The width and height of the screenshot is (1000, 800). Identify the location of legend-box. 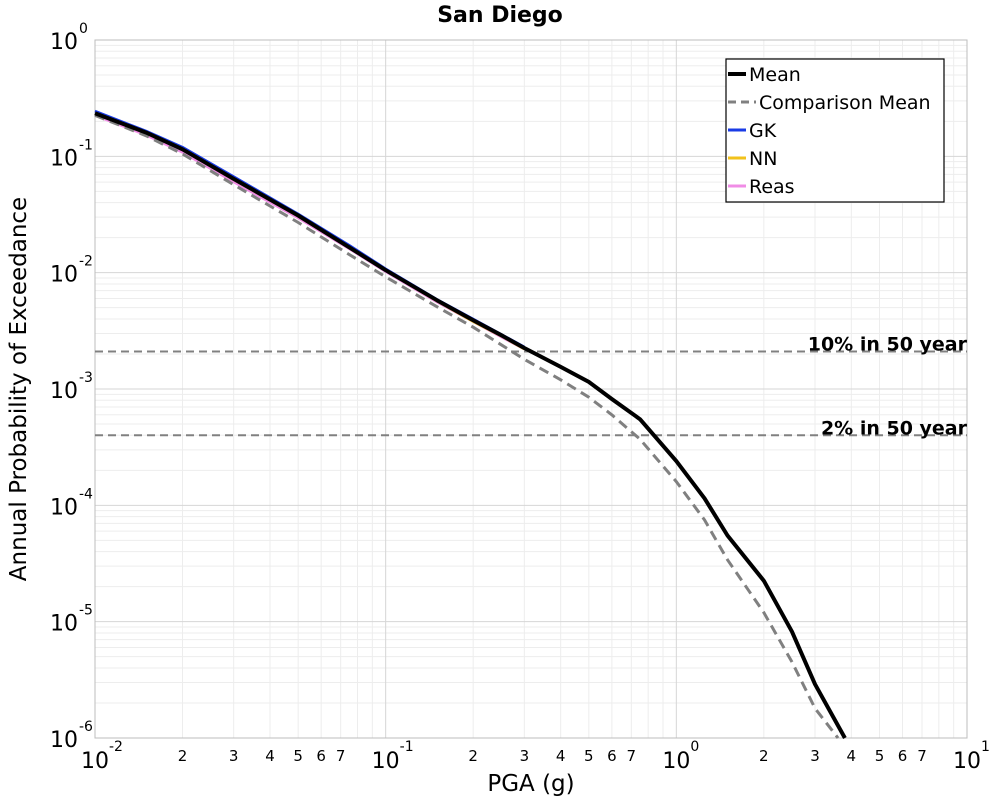
(835, 130).